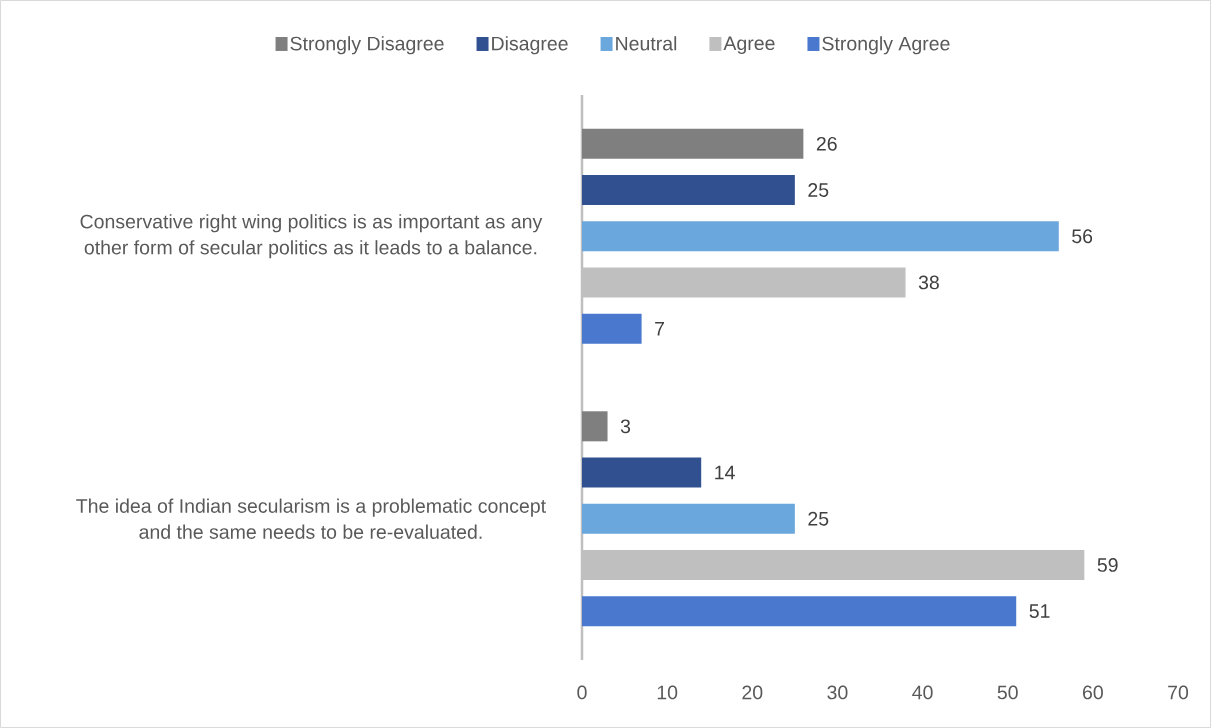 This screenshot has height=728, width=1211. Describe the element at coordinates (646, 43) in the screenshot. I see `legend-label: Neutral` at that location.